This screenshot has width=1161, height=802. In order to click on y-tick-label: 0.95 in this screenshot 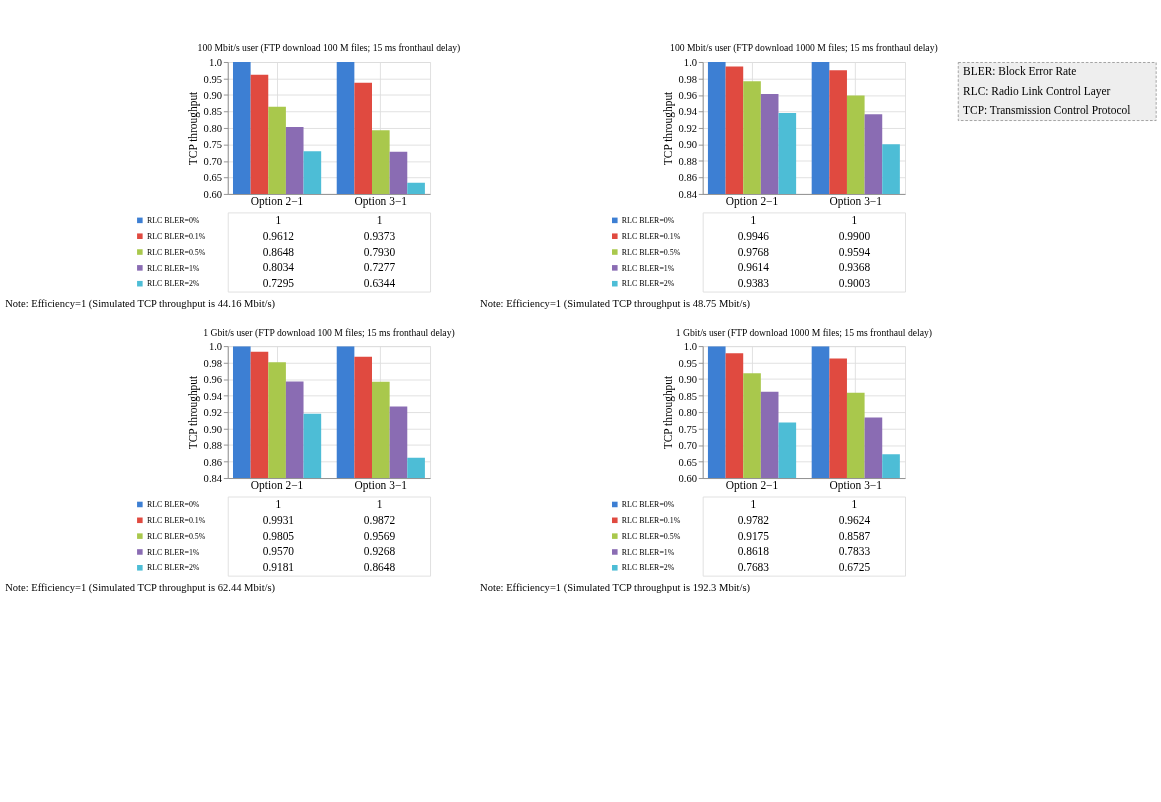, I will do `click(688, 363)`.